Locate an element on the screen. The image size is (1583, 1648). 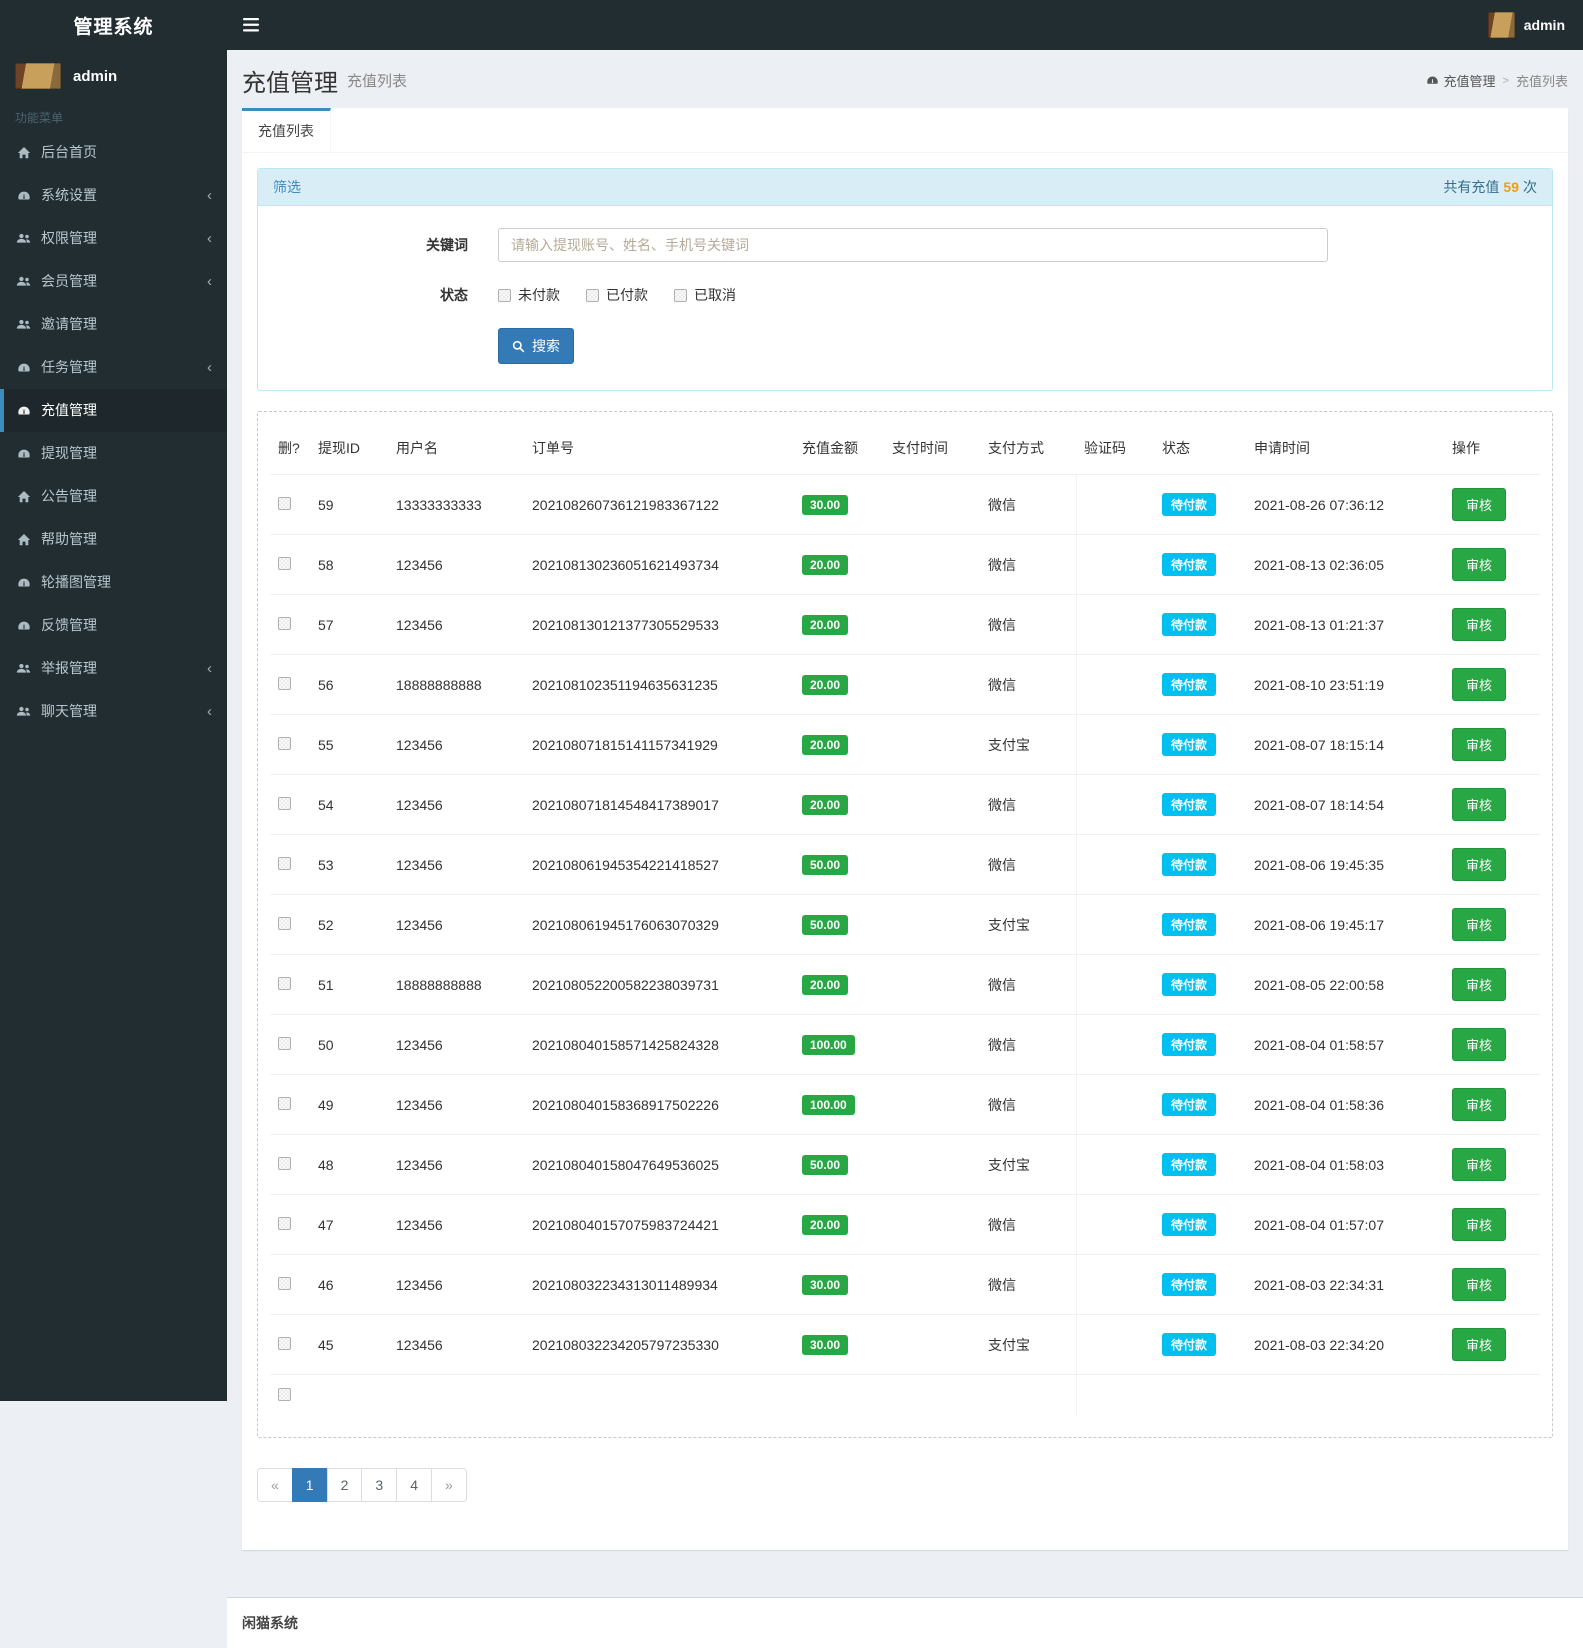
sidebar-item-label: 会员管理 is located at coordinates (69, 281).